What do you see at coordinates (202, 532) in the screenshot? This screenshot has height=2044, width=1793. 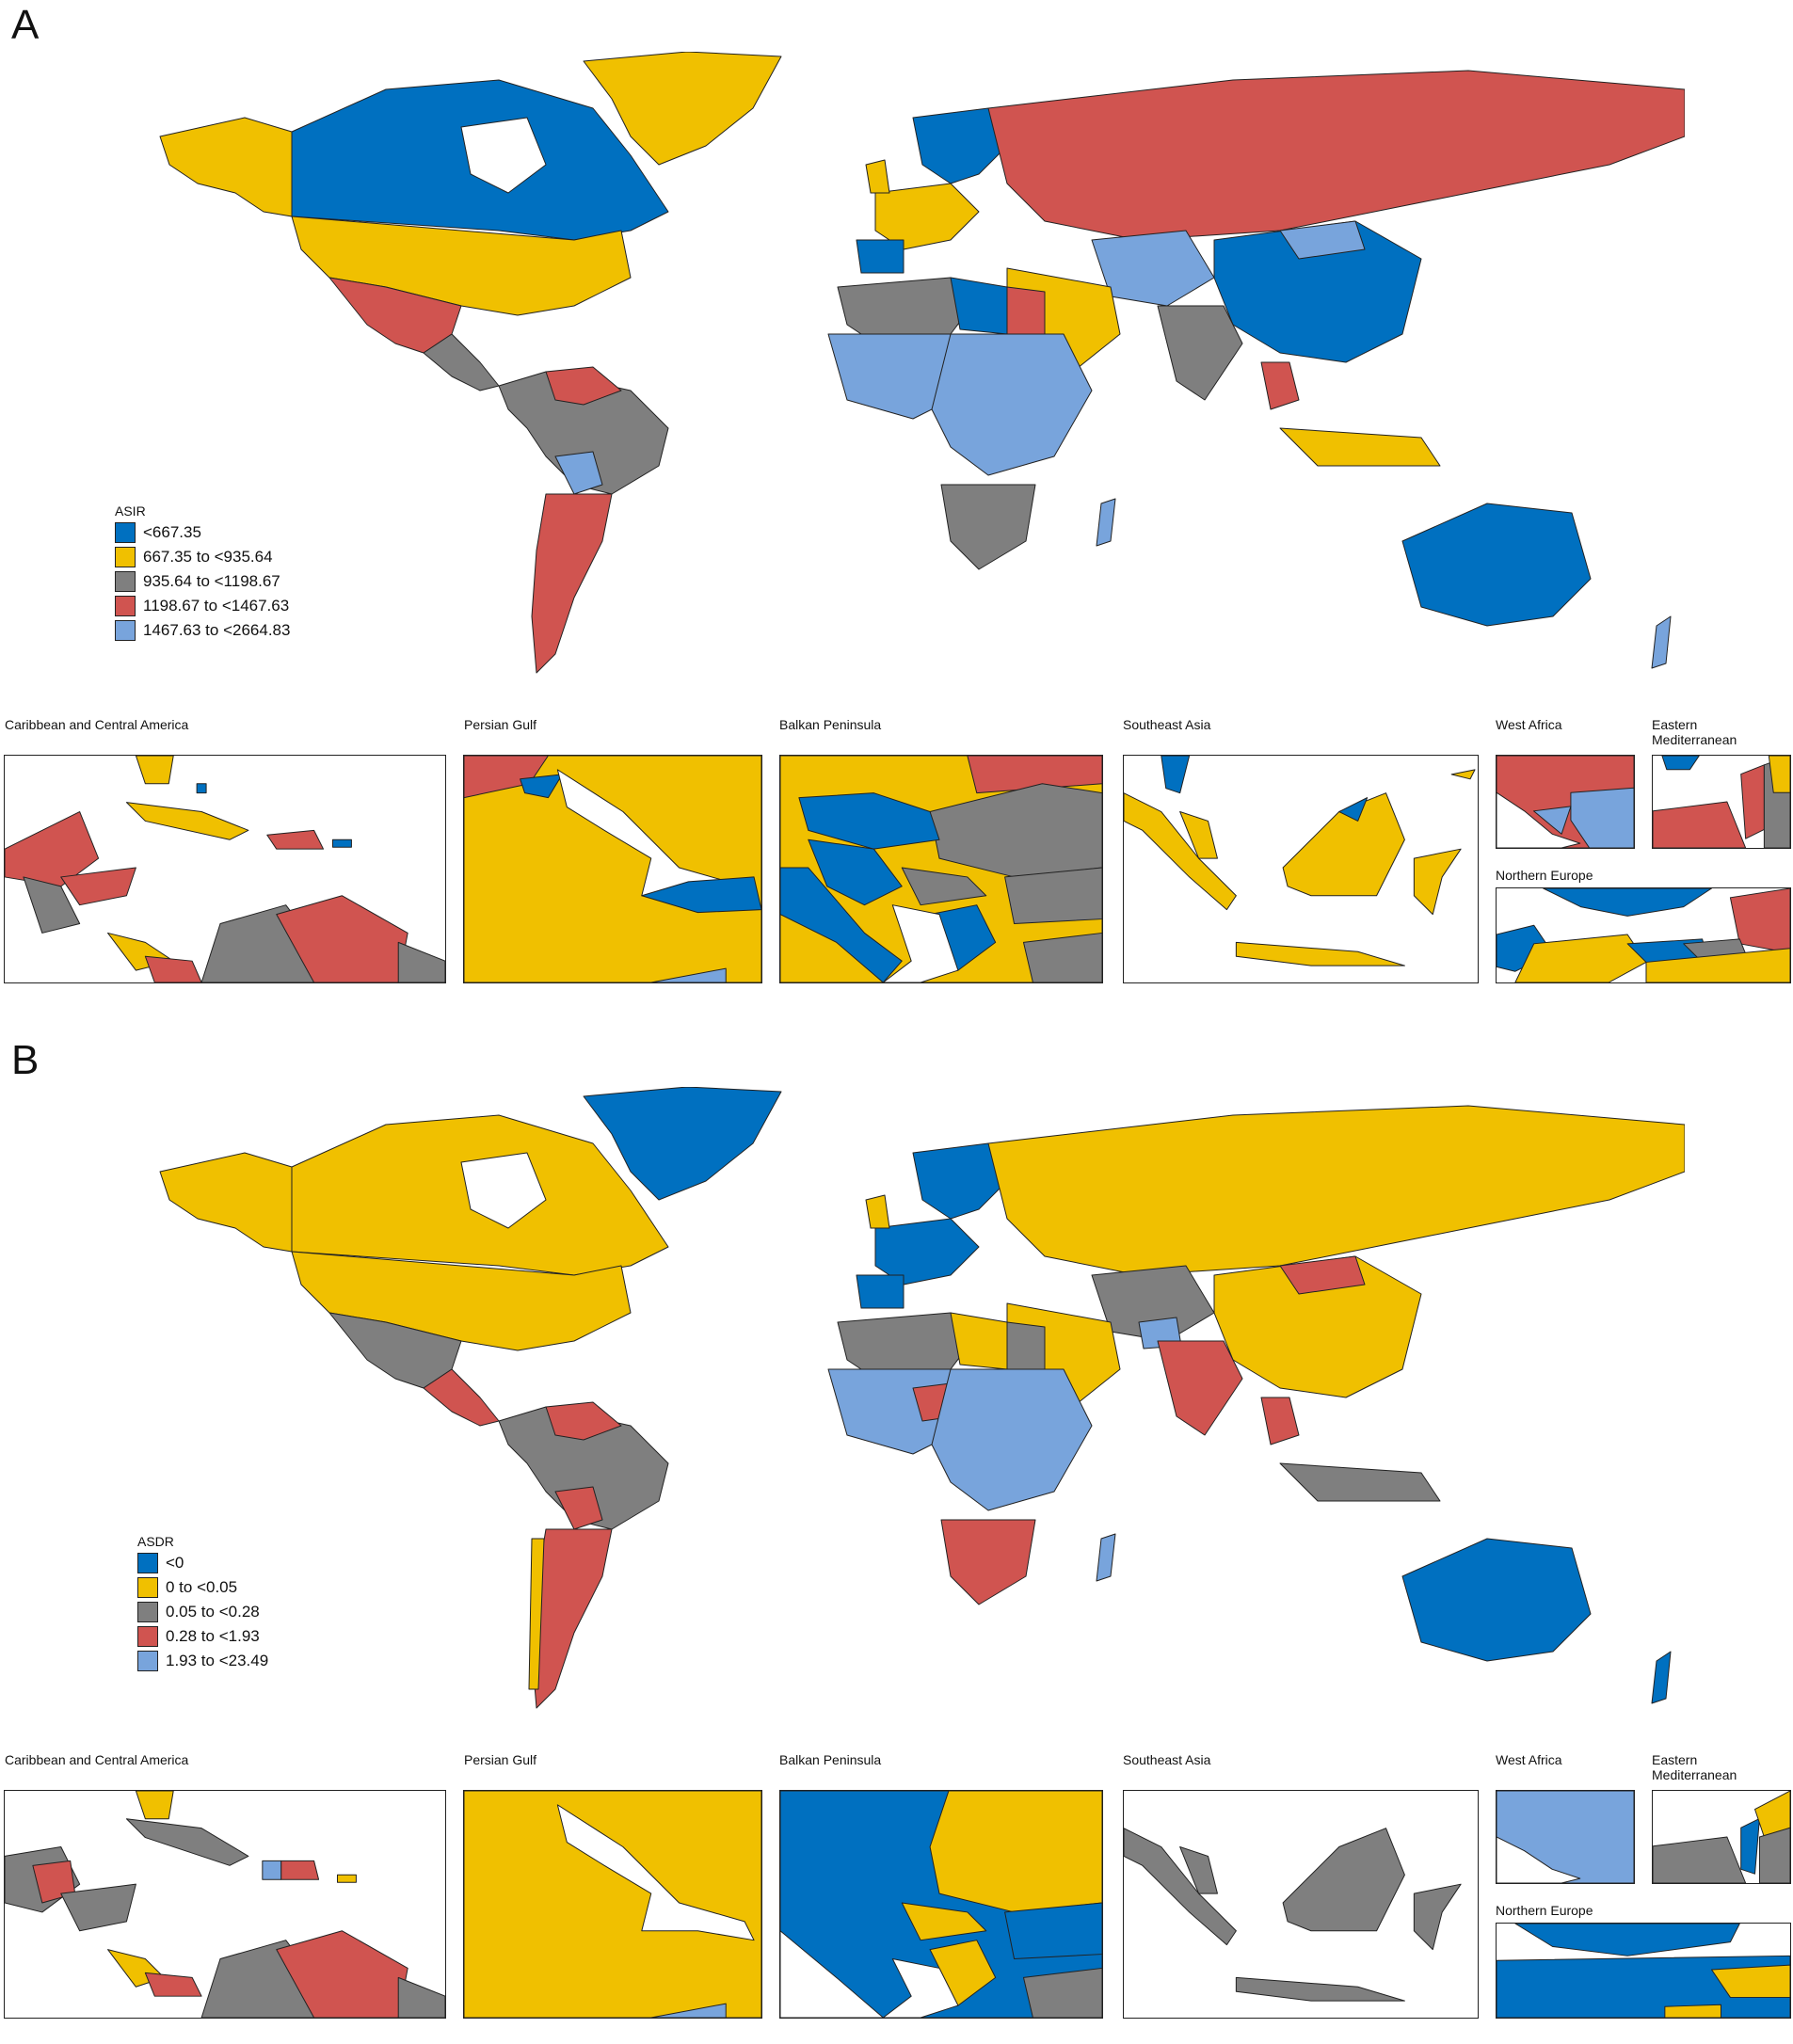 I see `legend-entry: <667.35` at bounding box center [202, 532].